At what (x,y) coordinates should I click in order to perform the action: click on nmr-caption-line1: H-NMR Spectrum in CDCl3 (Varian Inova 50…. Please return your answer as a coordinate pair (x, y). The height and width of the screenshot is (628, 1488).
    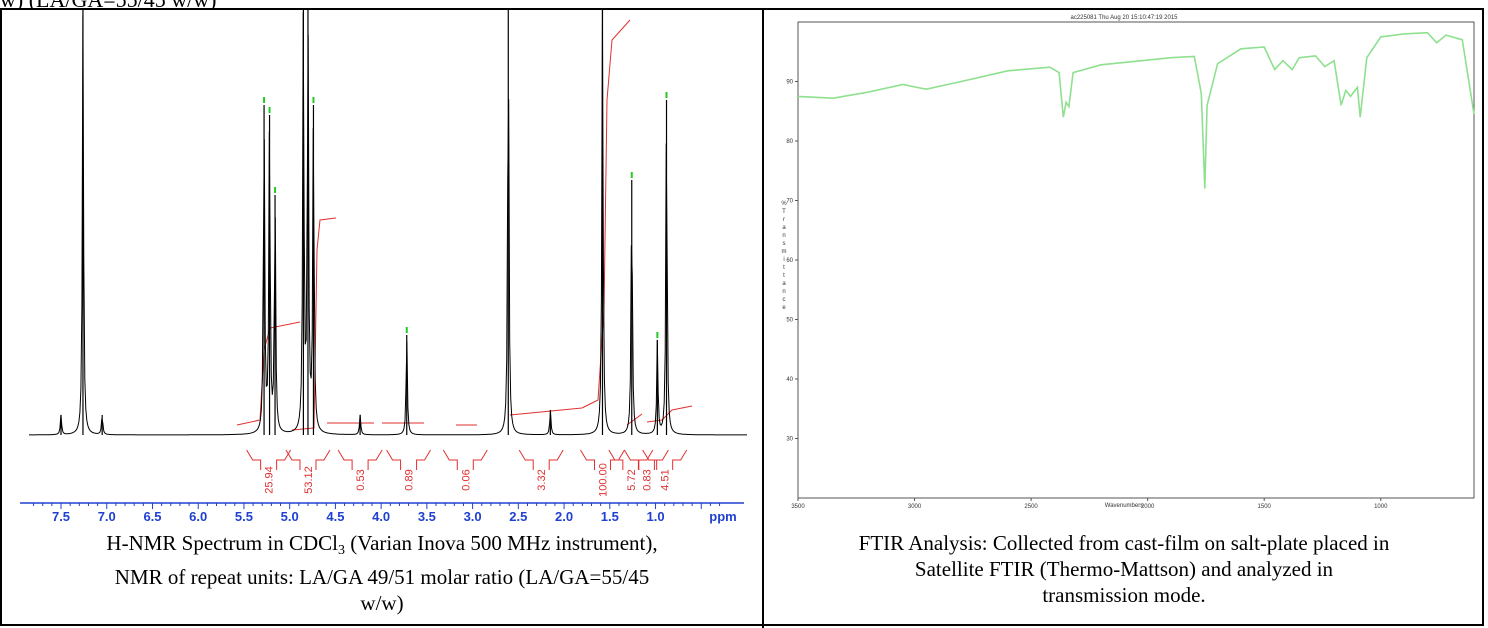
    Looking at the image, I should click on (382, 547).